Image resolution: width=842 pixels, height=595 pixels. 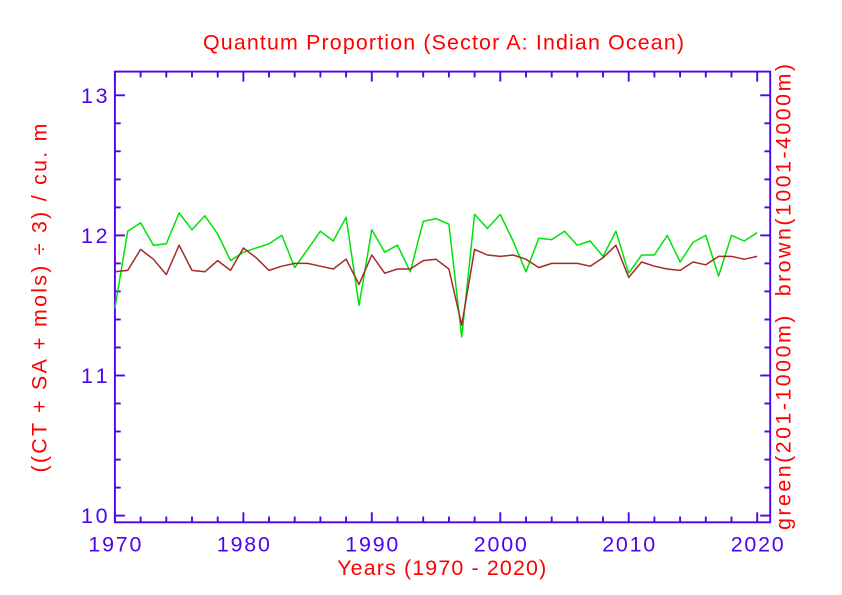 I want to click on svg-text:green(201-1000m) brown(1001-4: green(201-1000m) brown(1001-4000m), so click(x=784, y=297).